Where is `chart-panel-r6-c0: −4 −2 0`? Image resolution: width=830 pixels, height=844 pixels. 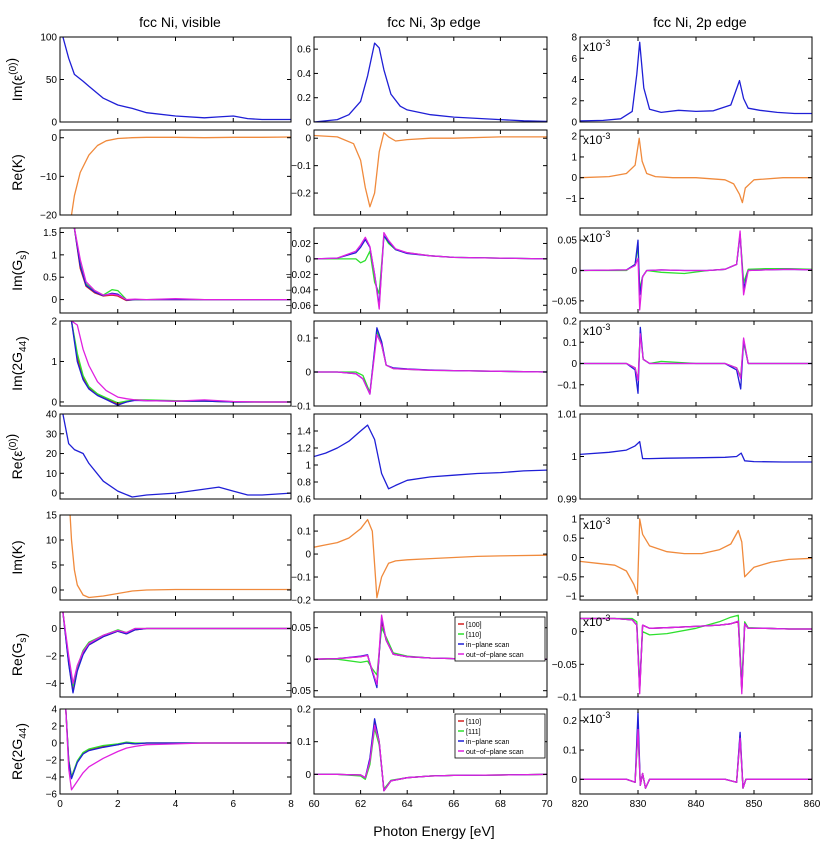
chart-panel-r6-c0: −4 −2 0 is located at coordinates (169, 654).